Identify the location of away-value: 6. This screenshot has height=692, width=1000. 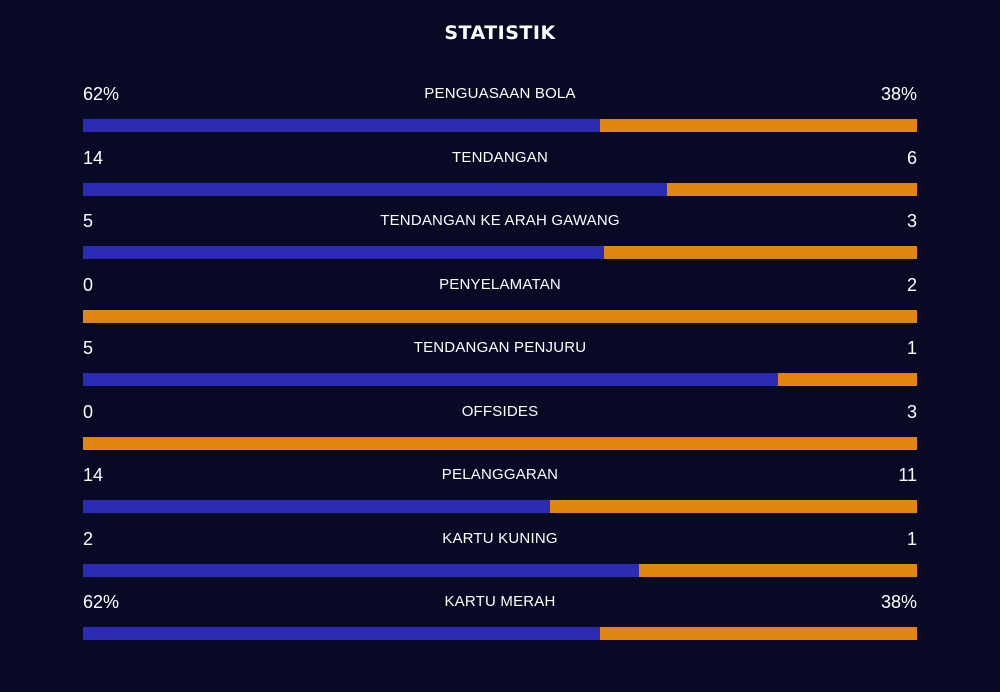
(911, 157).